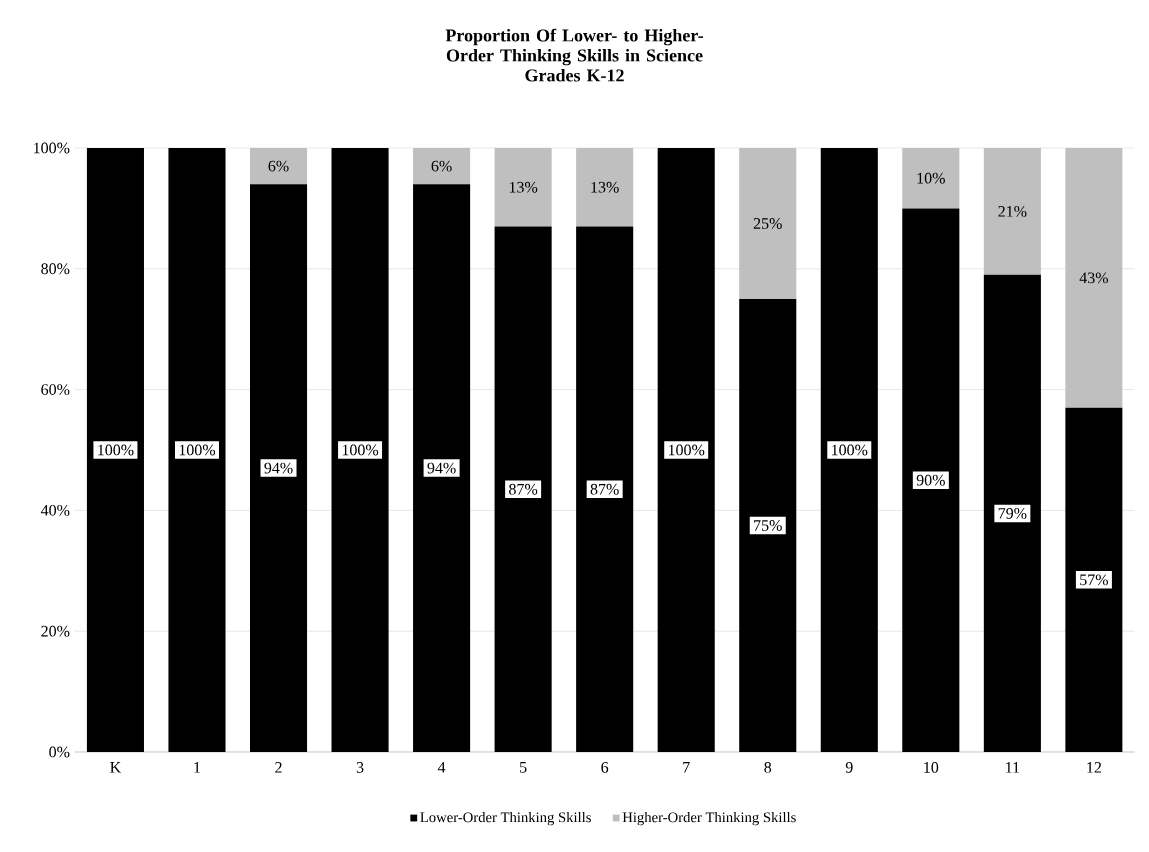 This screenshot has height=852, width=1149. I want to click on x-tick-label: 8, so click(768, 767).